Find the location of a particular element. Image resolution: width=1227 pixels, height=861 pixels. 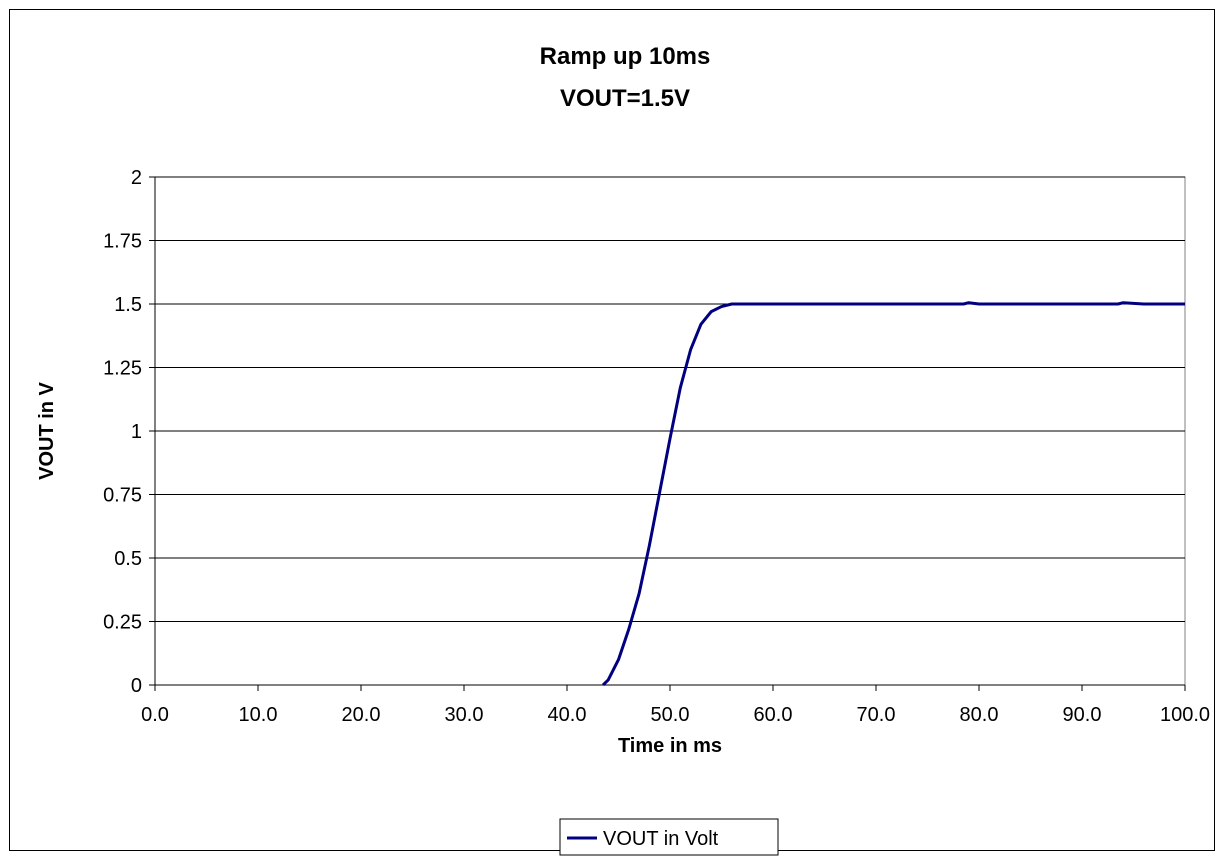

x-axis-title: Time in ms is located at coordinates (670, 746).